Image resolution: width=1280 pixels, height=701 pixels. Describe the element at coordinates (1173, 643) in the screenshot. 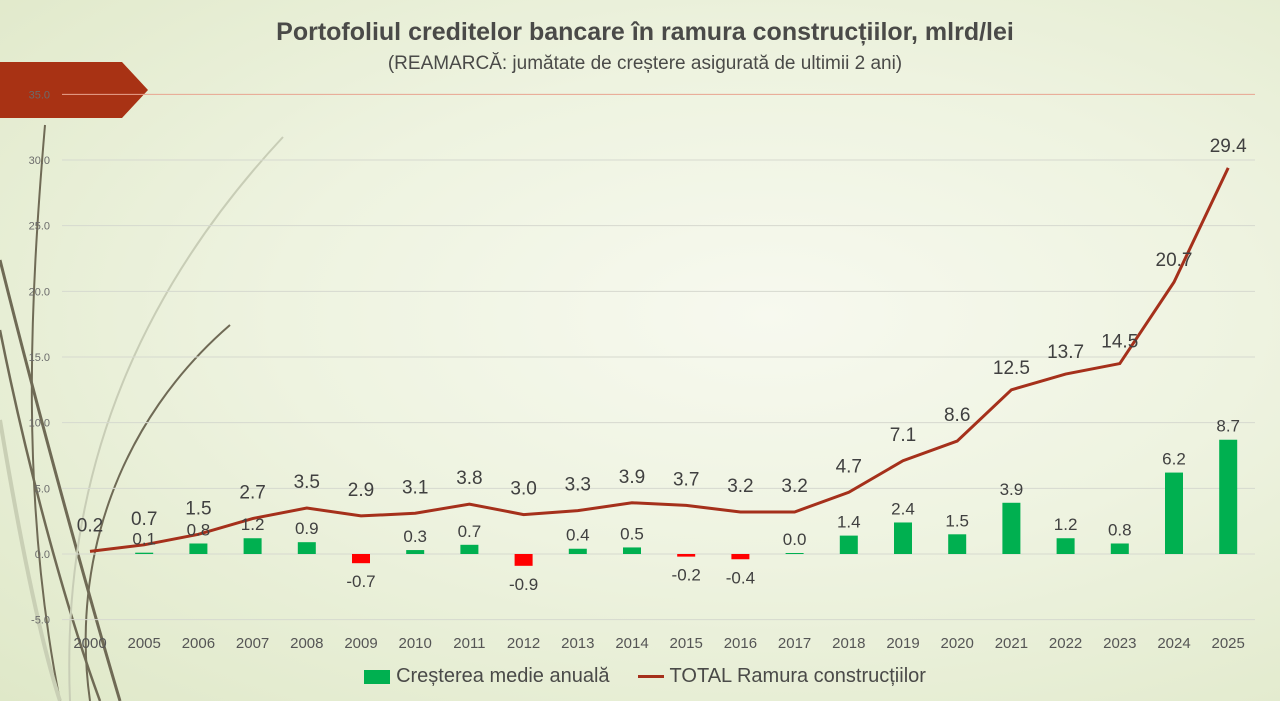

I see `x-tick-label: 2024` at that location.